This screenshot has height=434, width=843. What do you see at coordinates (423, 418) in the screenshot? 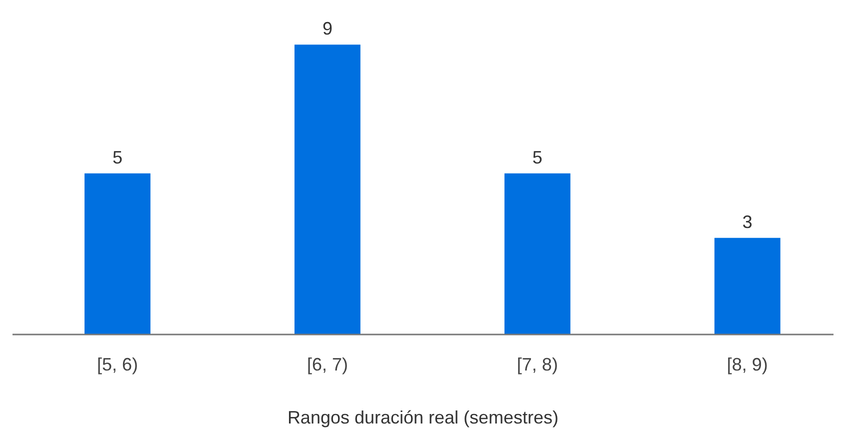
I see `x-axis-title: Rangos duración real (semestres)` at bounding box center [423, 418].